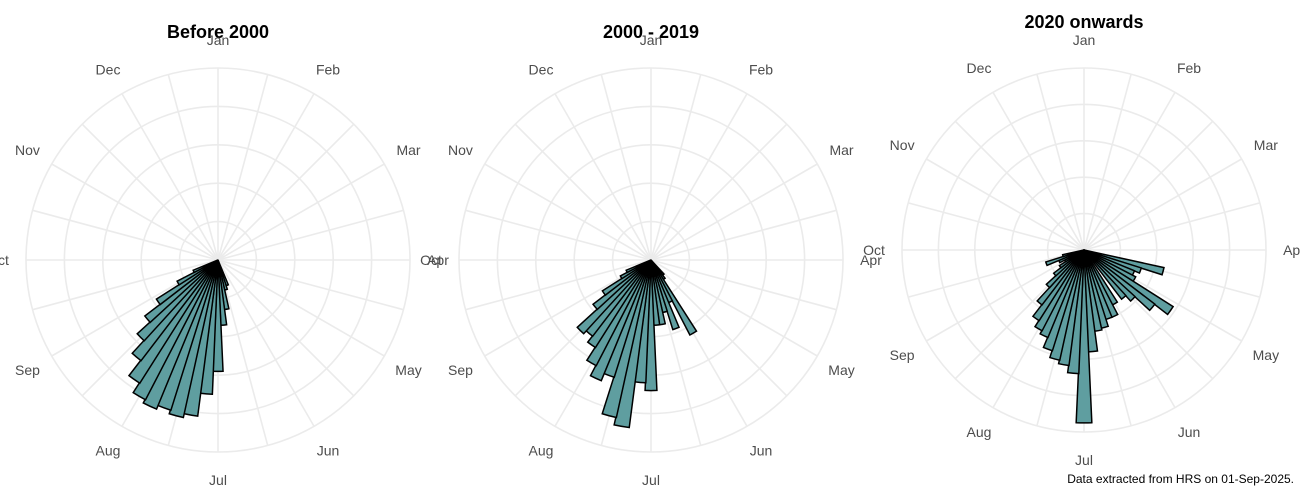 Image resolution: width=1300 pixels, height=500 pixels. What do you see at coordinates (1180, 479) in the screenshot?
I see `data-source-caption: Data extracted from HRS on 01-Sep-2025.` at bounding box center [1180, 479].